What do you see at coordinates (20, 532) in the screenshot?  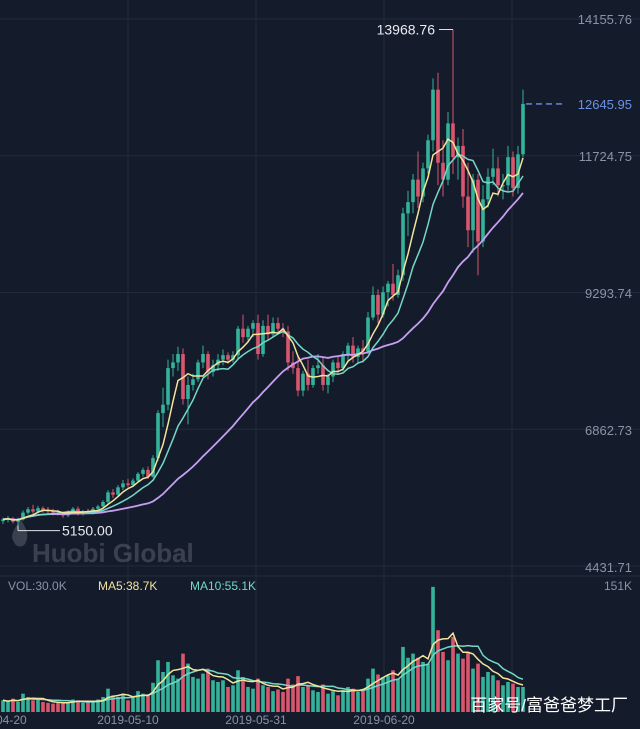 I see `huobi-flame-icon` at bounding box center [20, 532].